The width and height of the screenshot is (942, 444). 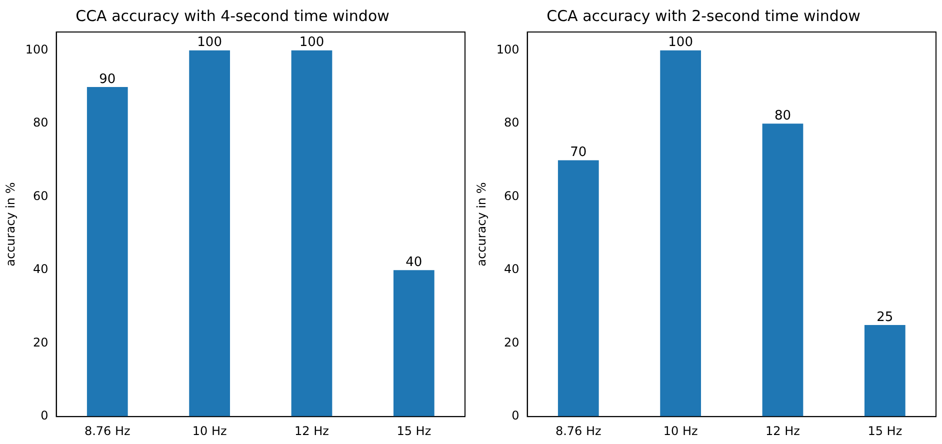 What do you see at coordinates (703, 15) in the screenshot?
I see `chart-title: CCA accuracy with 2-second time window` at bounding box center [703, 15].